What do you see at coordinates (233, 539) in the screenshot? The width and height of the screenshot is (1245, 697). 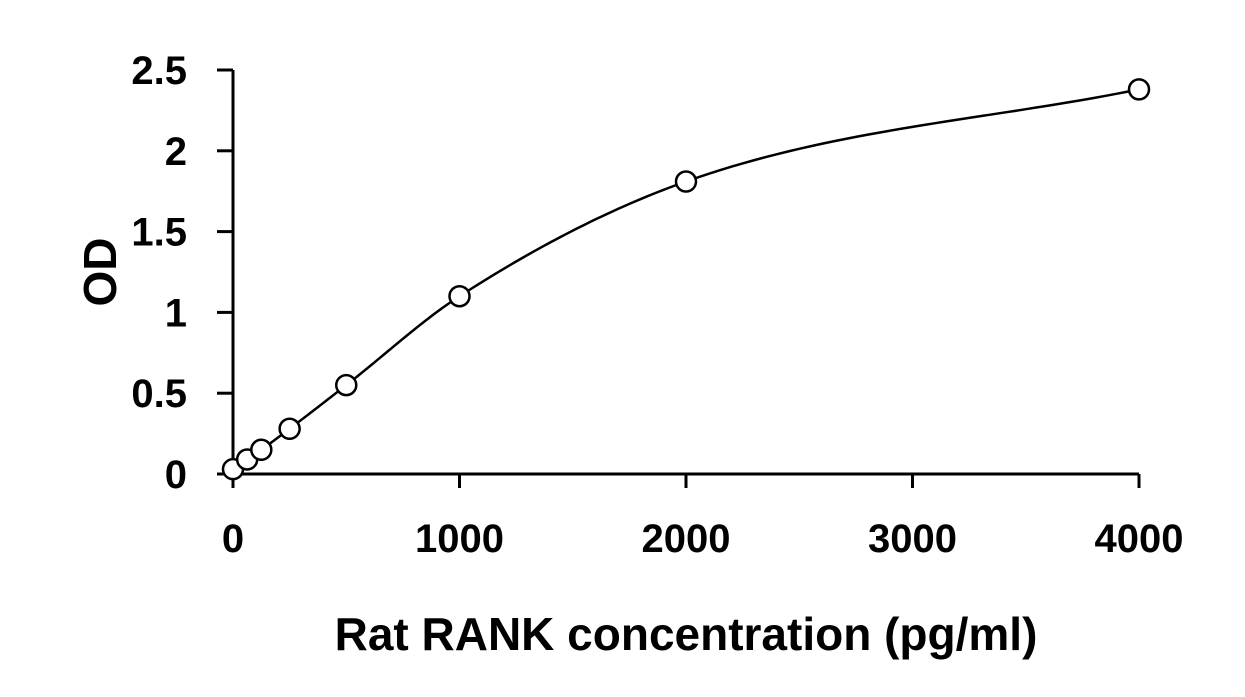 I see `x-tick-label: 0` at bounding box center [233, 539].